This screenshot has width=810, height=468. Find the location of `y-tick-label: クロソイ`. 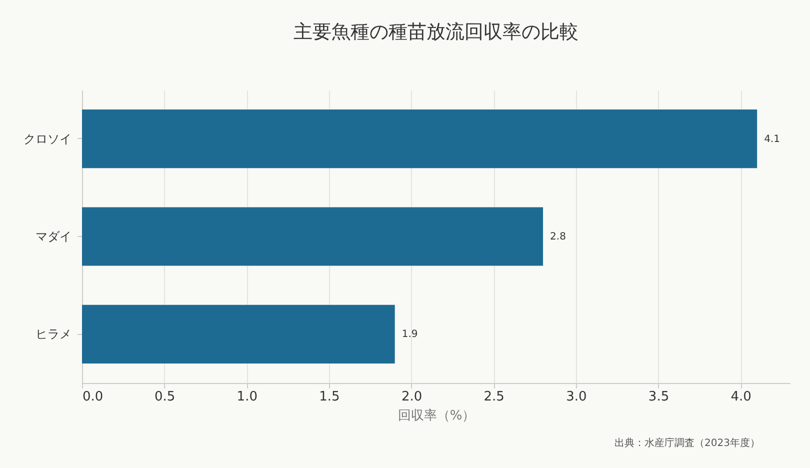

y-tick-label: クロソイ is located at coordinates (48, 139).